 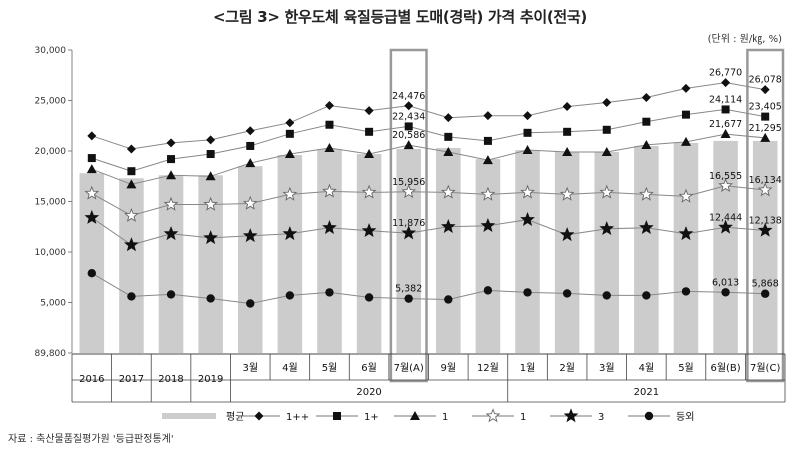 I want to click on x-year-label: 2020, so click(x=368, y=392).